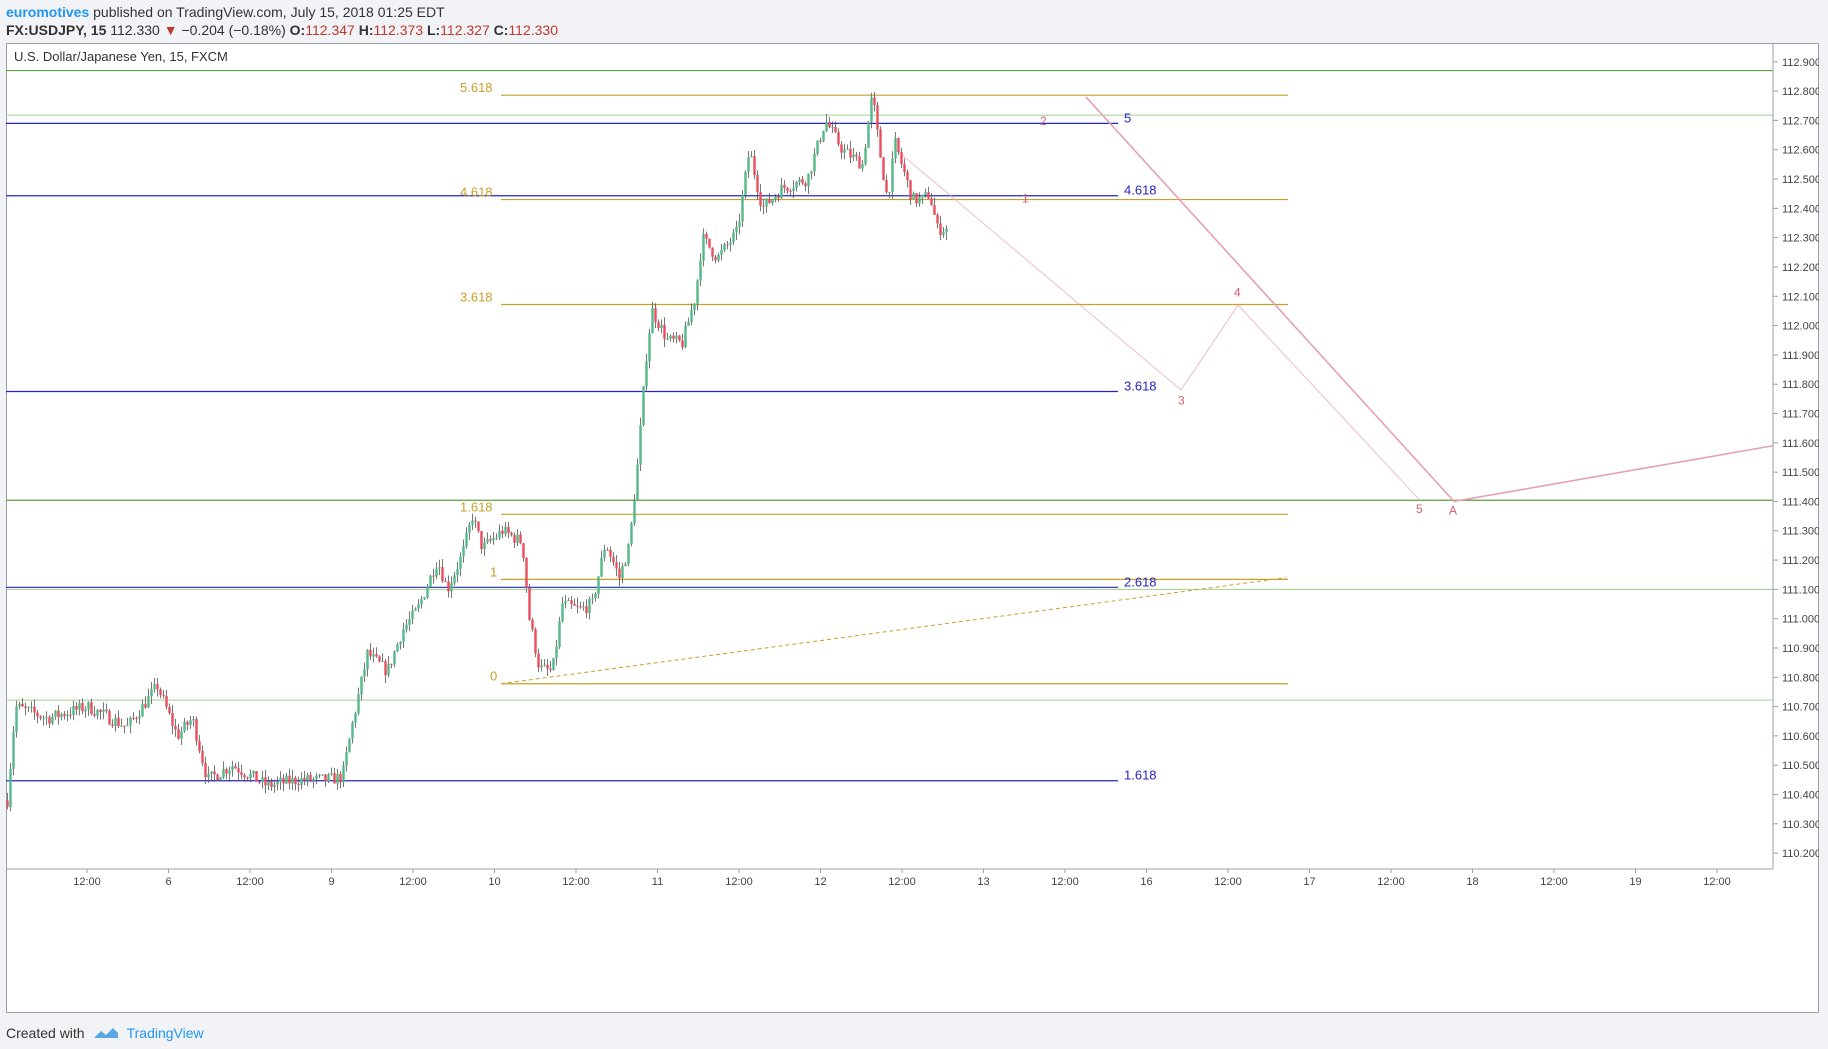  I want to click on wave-label: 2, so click(1043, 121).